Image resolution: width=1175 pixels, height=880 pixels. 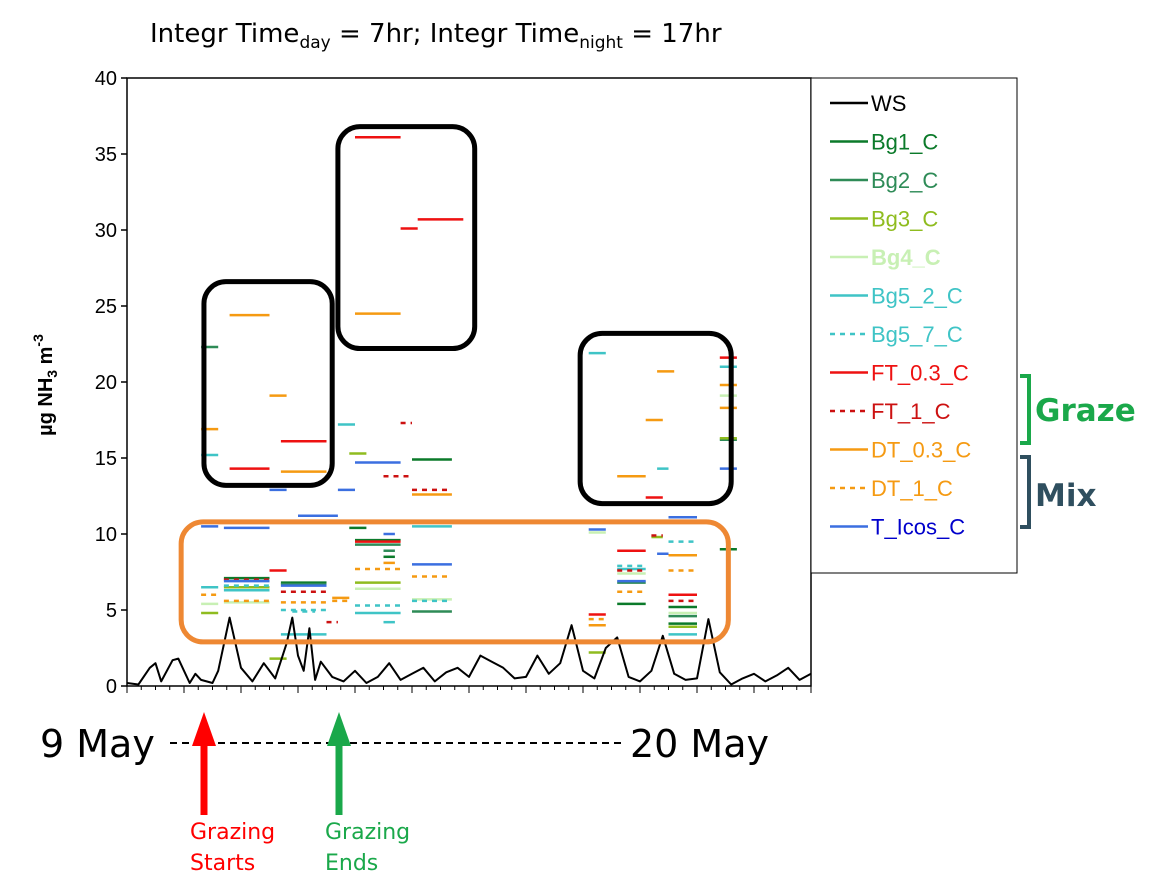 What do you see at coordinates (367, 832) in the screenshot?
I see `grazing-ends-line1: Grazing` at bounding box center [367, 832].